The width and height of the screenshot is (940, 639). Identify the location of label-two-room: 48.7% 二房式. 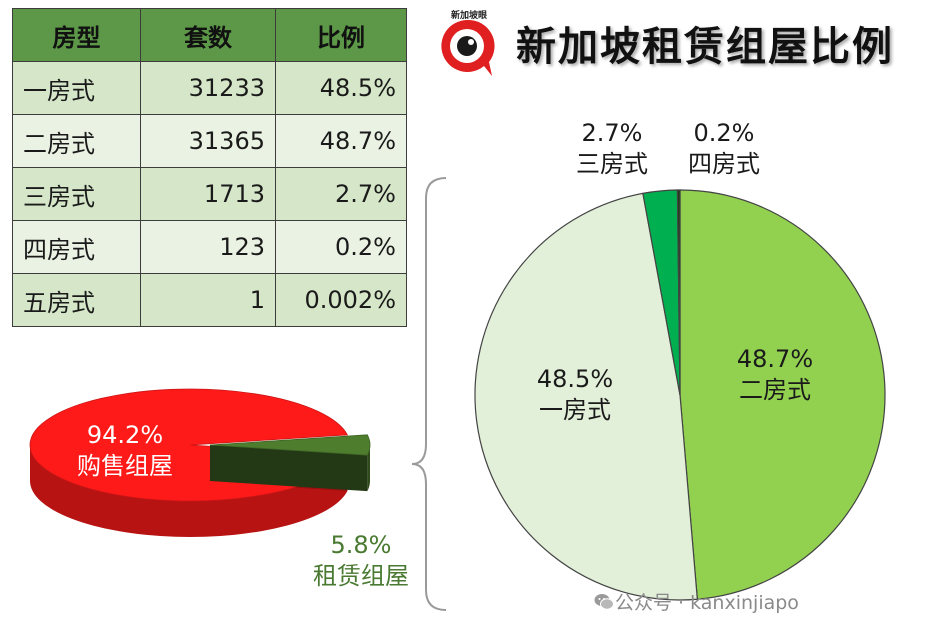
(775, 375).